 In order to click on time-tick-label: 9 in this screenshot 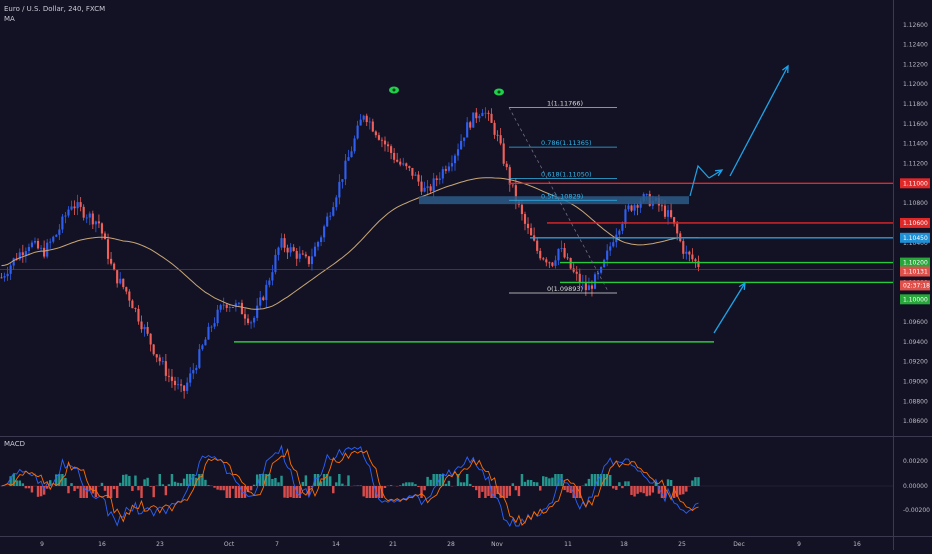, I will do `click(799, 544)`.